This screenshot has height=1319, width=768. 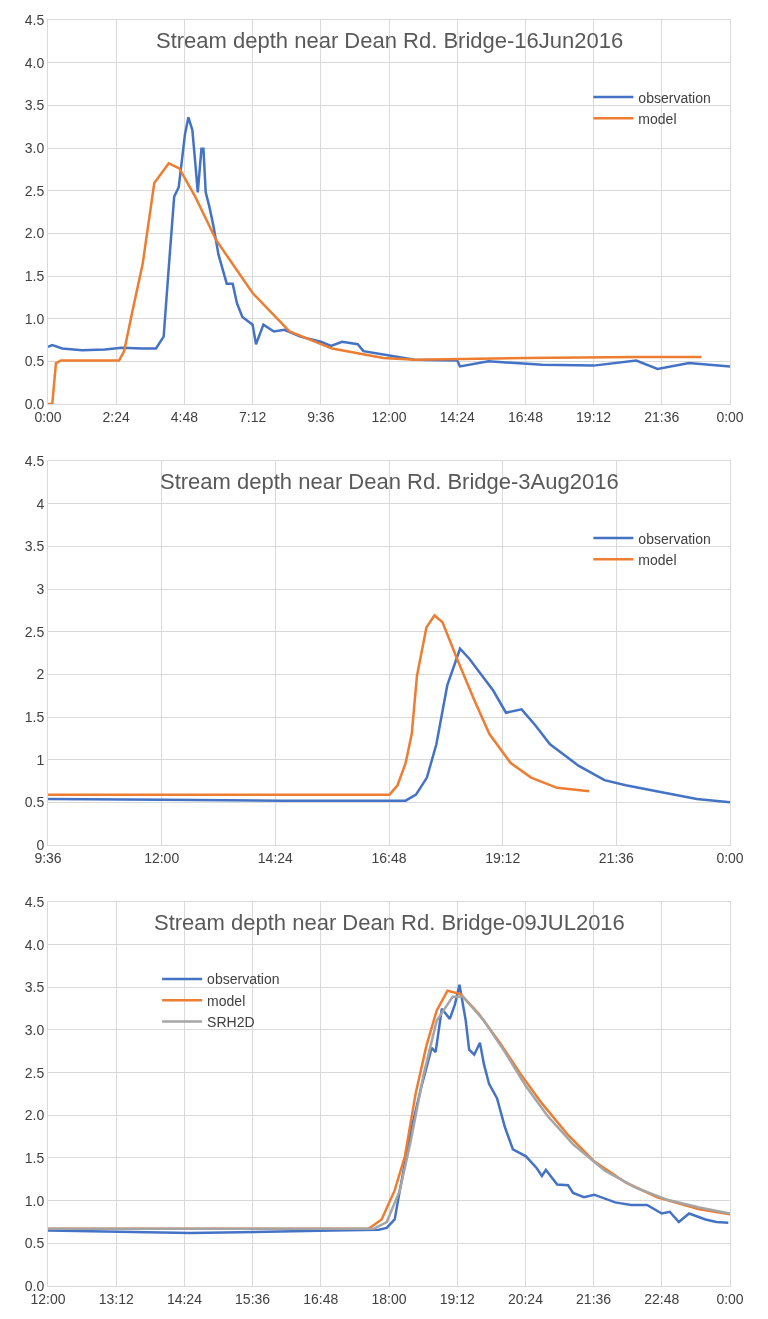 What do you see at coordinates (116, 1298) in the screenshot?
I see `x-tick-label: 13:12` at bounding box center [116, 1298].